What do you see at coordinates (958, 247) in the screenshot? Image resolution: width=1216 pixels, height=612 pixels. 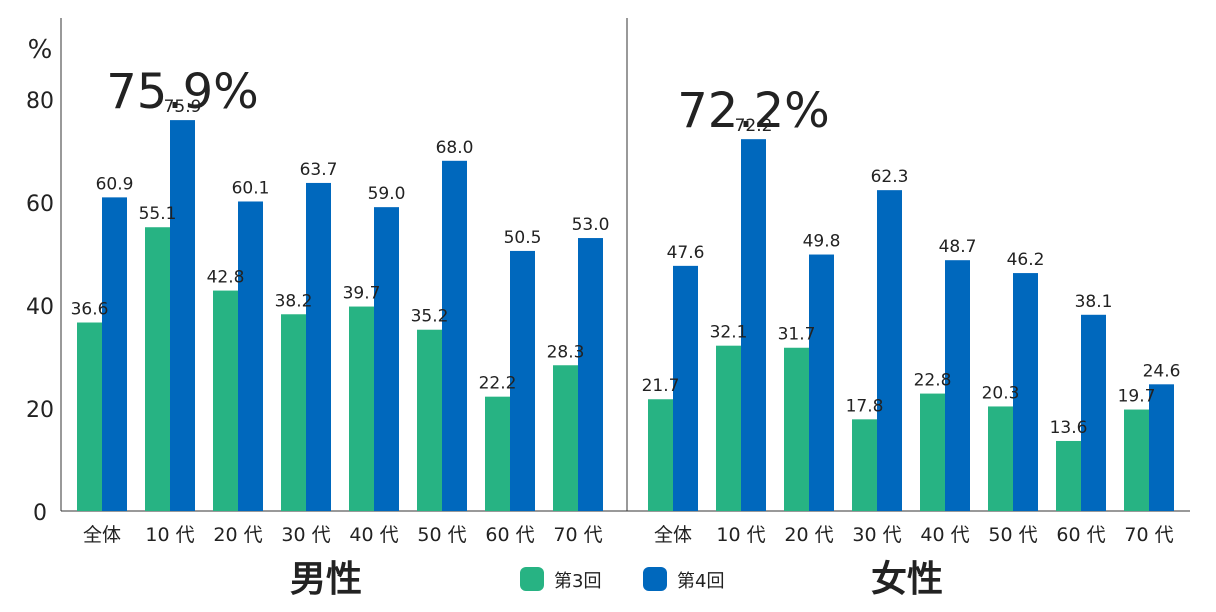 I see `data-label: 48.7` at bounding box center [958, 247].